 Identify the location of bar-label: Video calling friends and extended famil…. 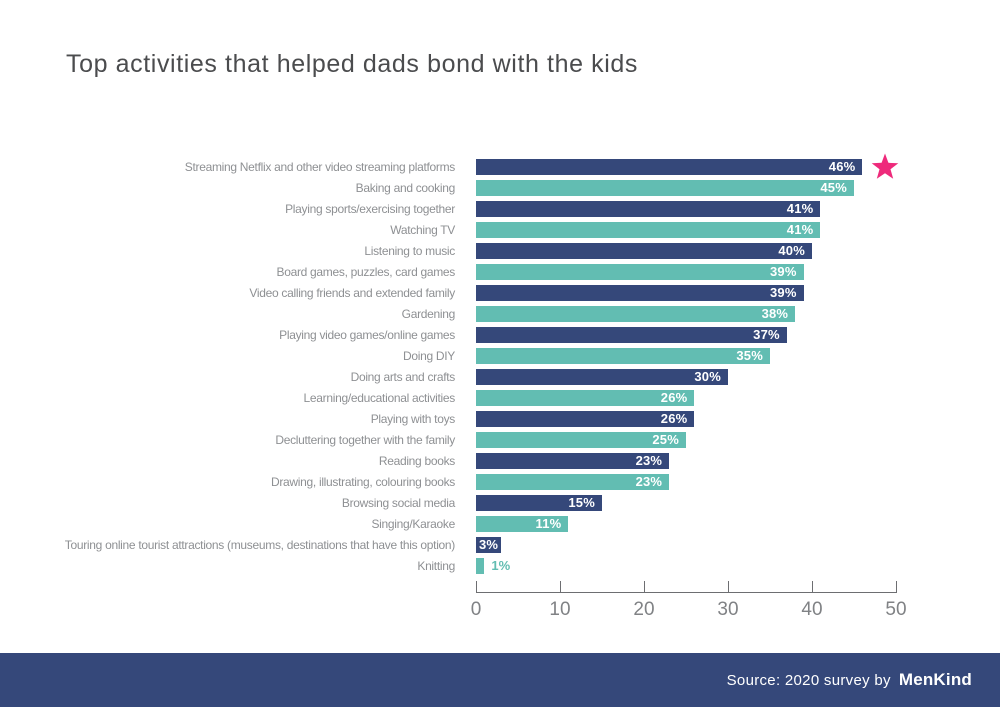
(352, 292).